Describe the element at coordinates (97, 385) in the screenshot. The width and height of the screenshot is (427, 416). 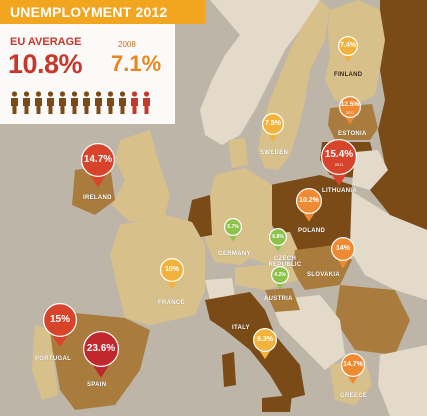
I see `country-label-spain: SPAIN` at that location.